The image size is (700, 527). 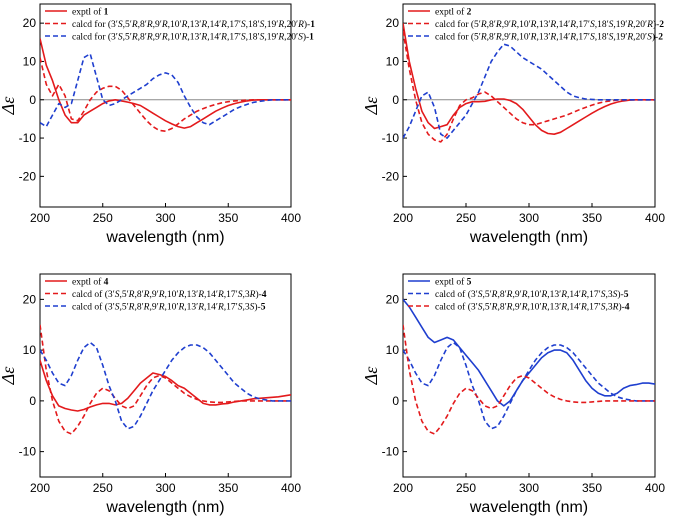 What do you see at coordinates (90, 282) in the screenshot?
I see `legend-label: exptl of 4` at bounding box center [90, 282].